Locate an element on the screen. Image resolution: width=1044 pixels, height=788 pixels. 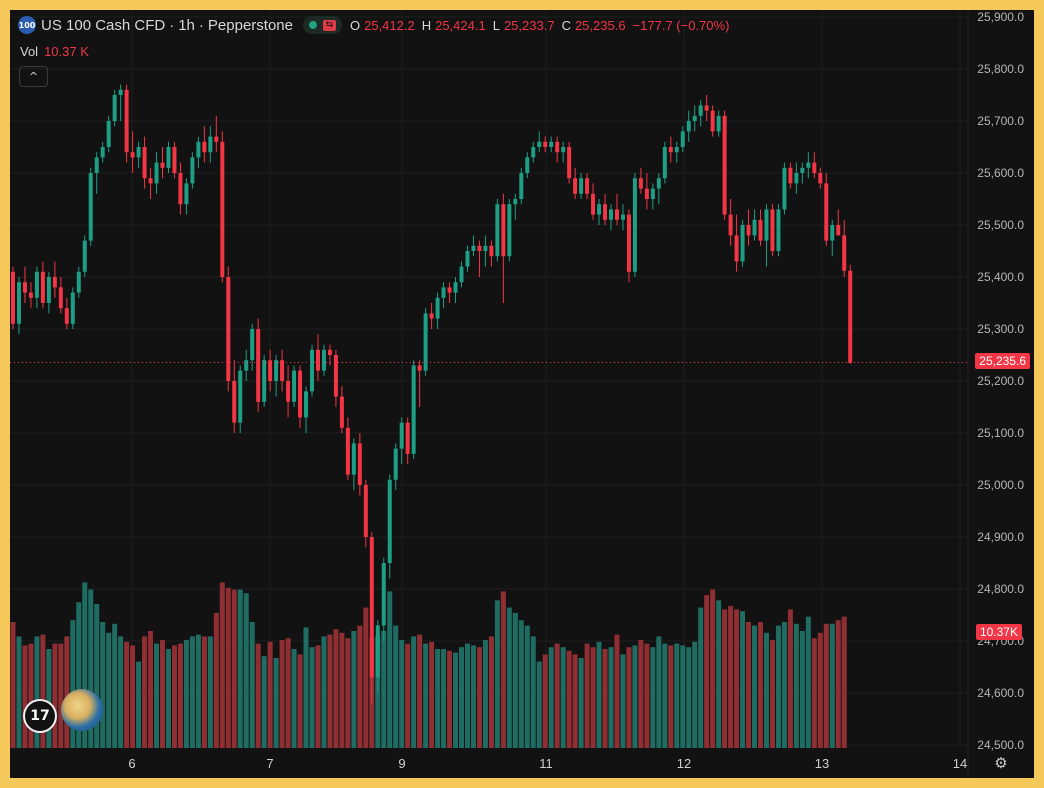
volume-label: Vol is located at coordinates (29, 51).